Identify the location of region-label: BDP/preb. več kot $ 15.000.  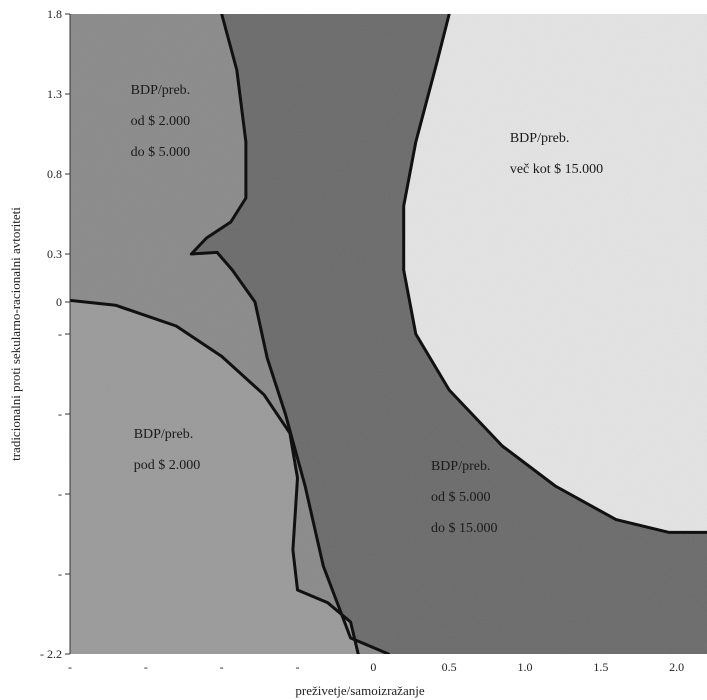
(556, 154).